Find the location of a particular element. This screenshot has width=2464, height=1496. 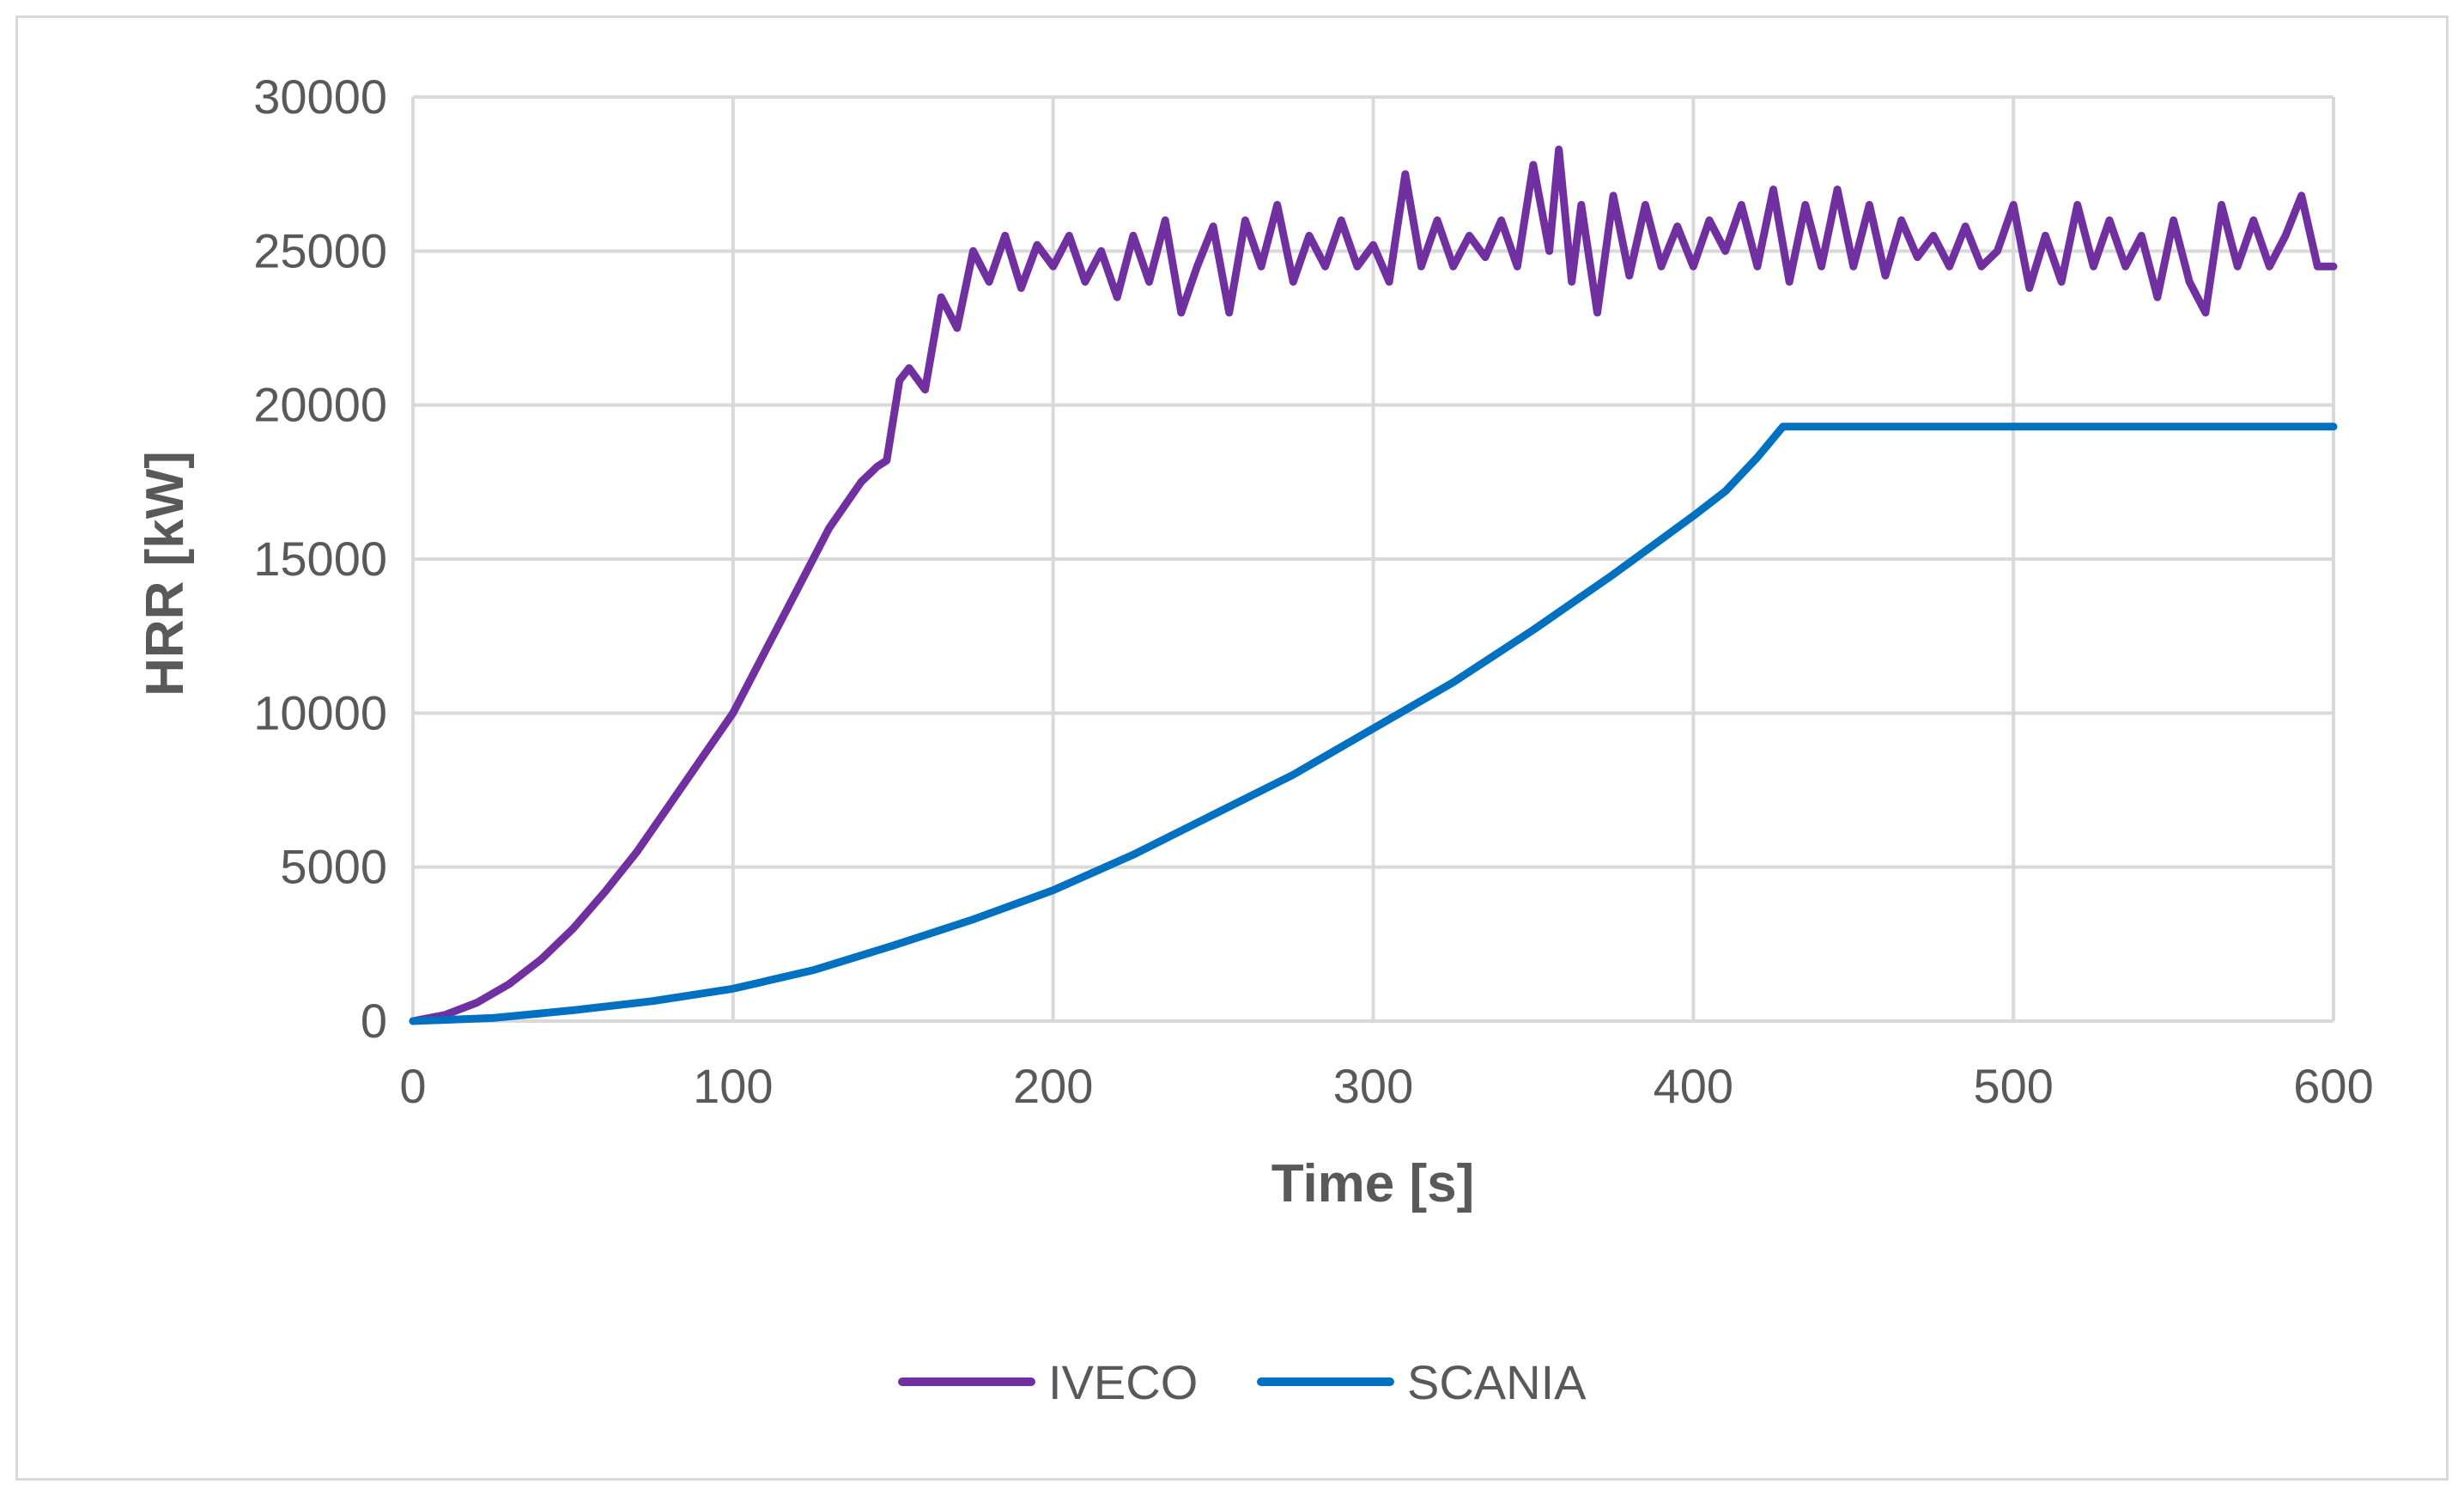

x-tick-label: 500 is located at coordinates (2013, 1086).